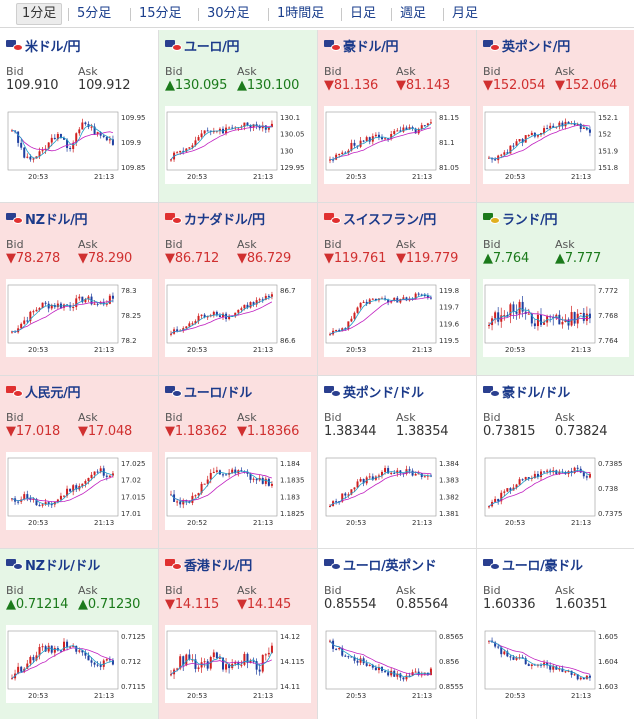 This screenshot has height=719, width=634. What do you see at coordinates (380, 219) in the screenshot?
I see `pair-link: スイスフラン/円` at bounding box center [380, 219].